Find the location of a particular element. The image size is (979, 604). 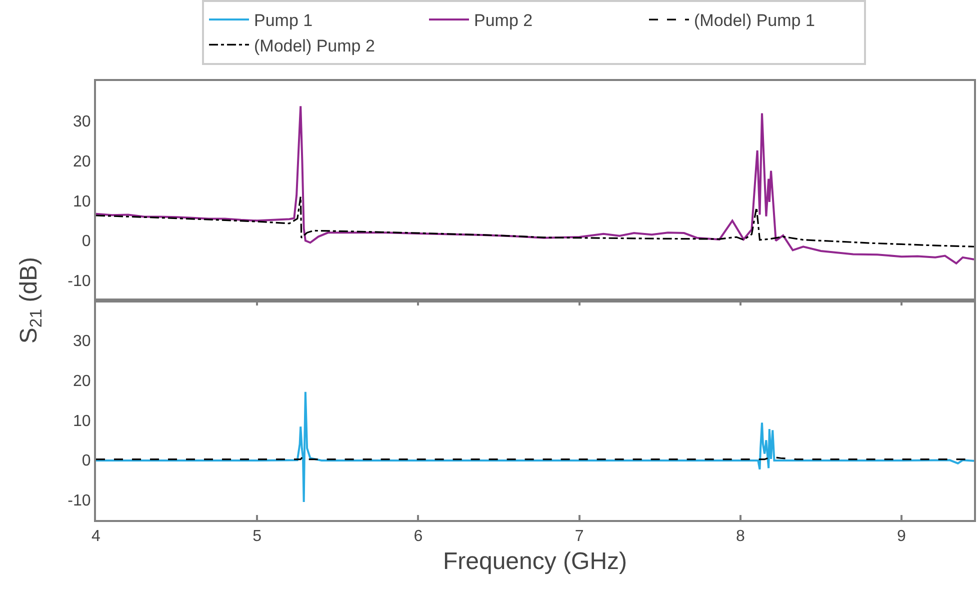

x-tick-label: 4 is located at coordinates (96, 537).